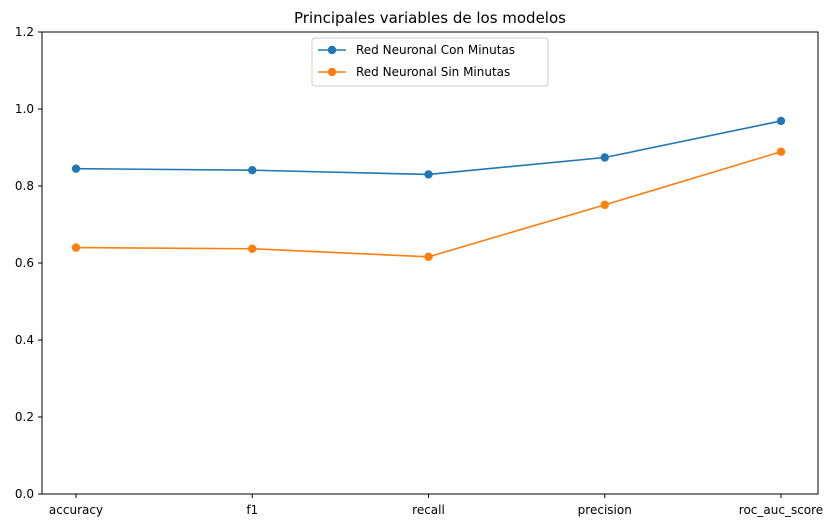 Image resolution: width=840 pixels, height=528 pixels. What do you see at coordinates (24, 494) in the screenshot?
I see `y-tick-label: 0.0` at bounding box center [24, 494].